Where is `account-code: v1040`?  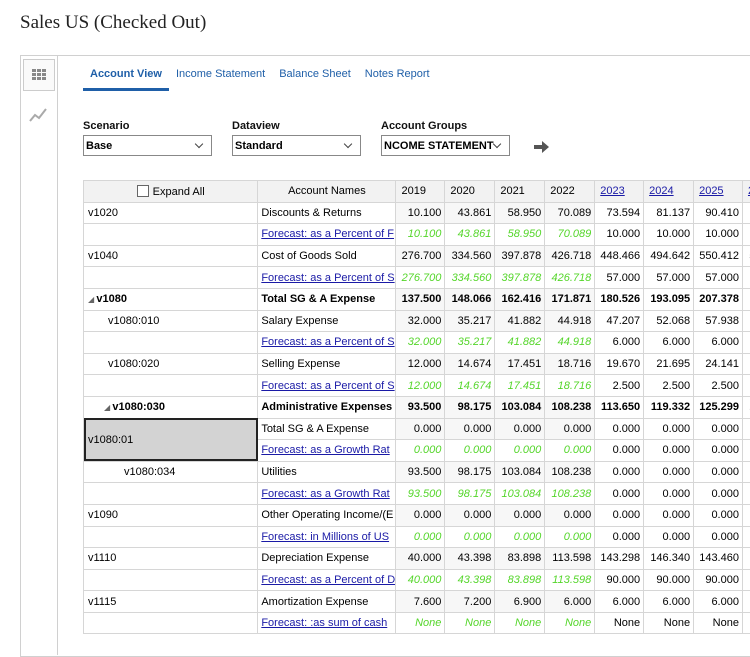
account-code: v1040 is located at coordinates (171, 256).